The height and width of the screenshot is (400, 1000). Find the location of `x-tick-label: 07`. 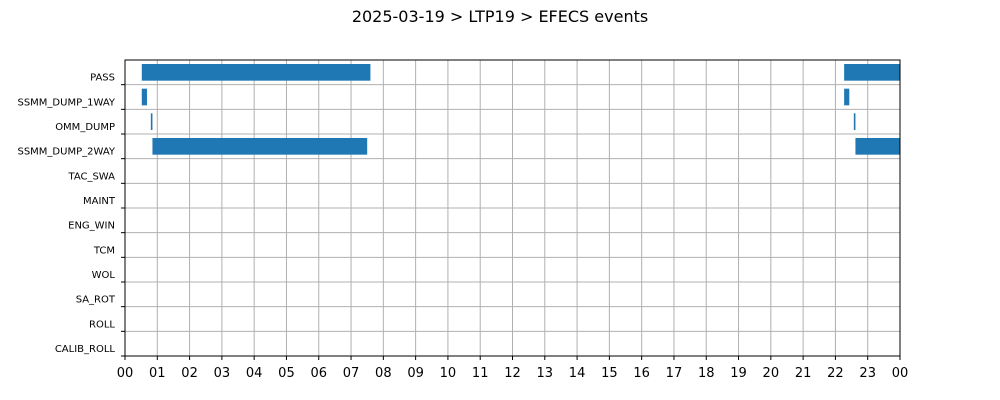

x-tick-label: 07 is located at coordinates (351, 373).